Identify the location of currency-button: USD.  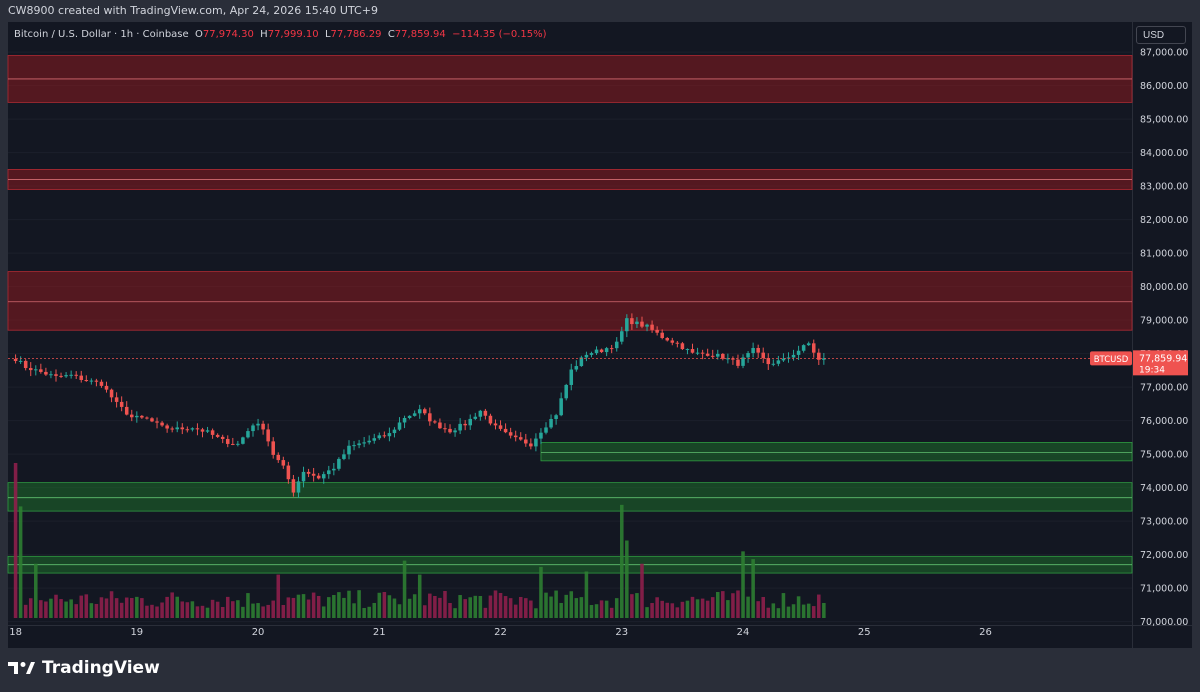
(1161, 35).